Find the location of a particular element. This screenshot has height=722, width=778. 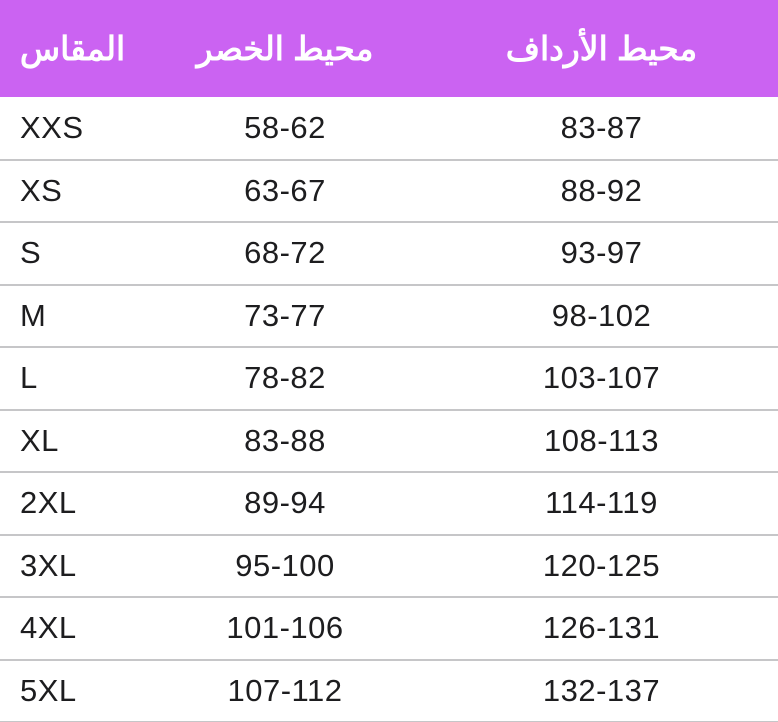

table-row: M 73-77 98-102 is located at coordinates (389, 315).